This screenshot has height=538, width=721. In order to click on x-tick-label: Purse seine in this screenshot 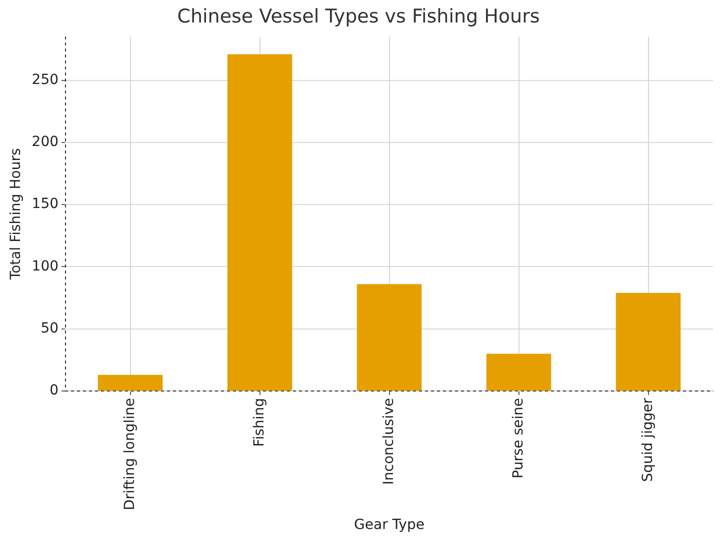, I will do `click(518, 438)`.